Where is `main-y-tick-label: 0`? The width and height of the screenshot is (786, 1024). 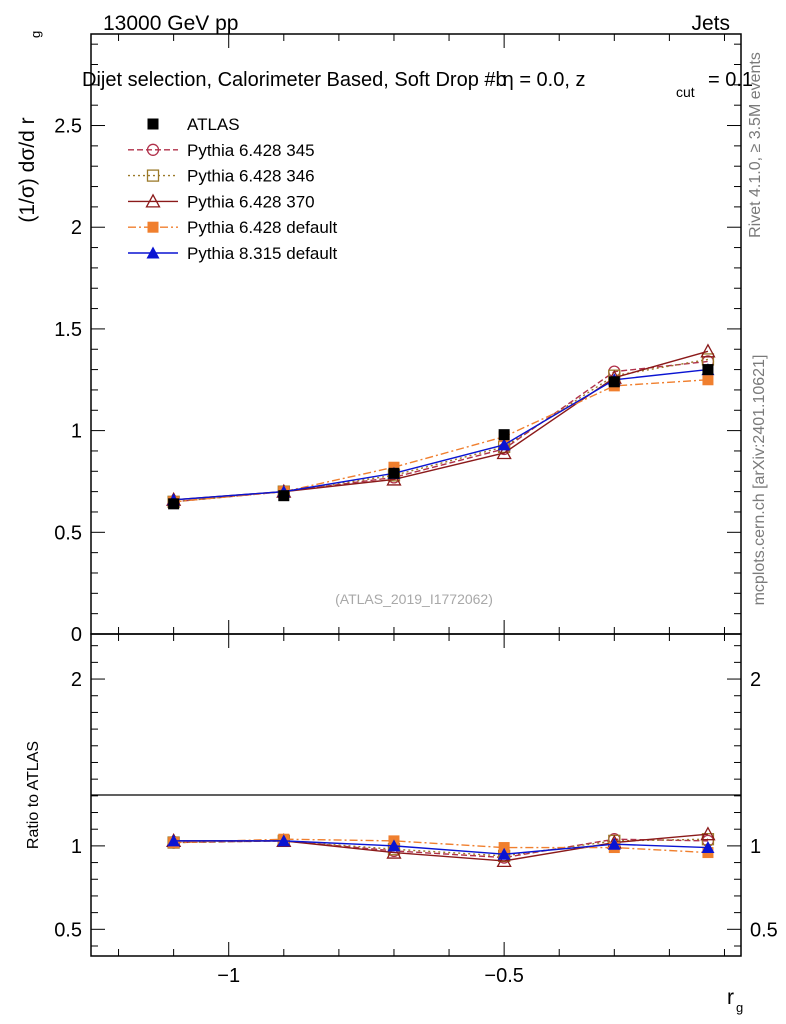
main-y-tick-label: 0 is located at coordinates (76, 635).